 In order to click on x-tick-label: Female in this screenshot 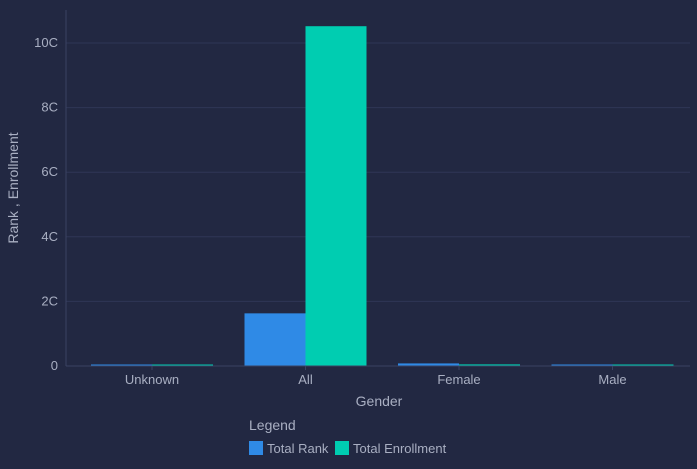, I will do `click(458, 379)`.